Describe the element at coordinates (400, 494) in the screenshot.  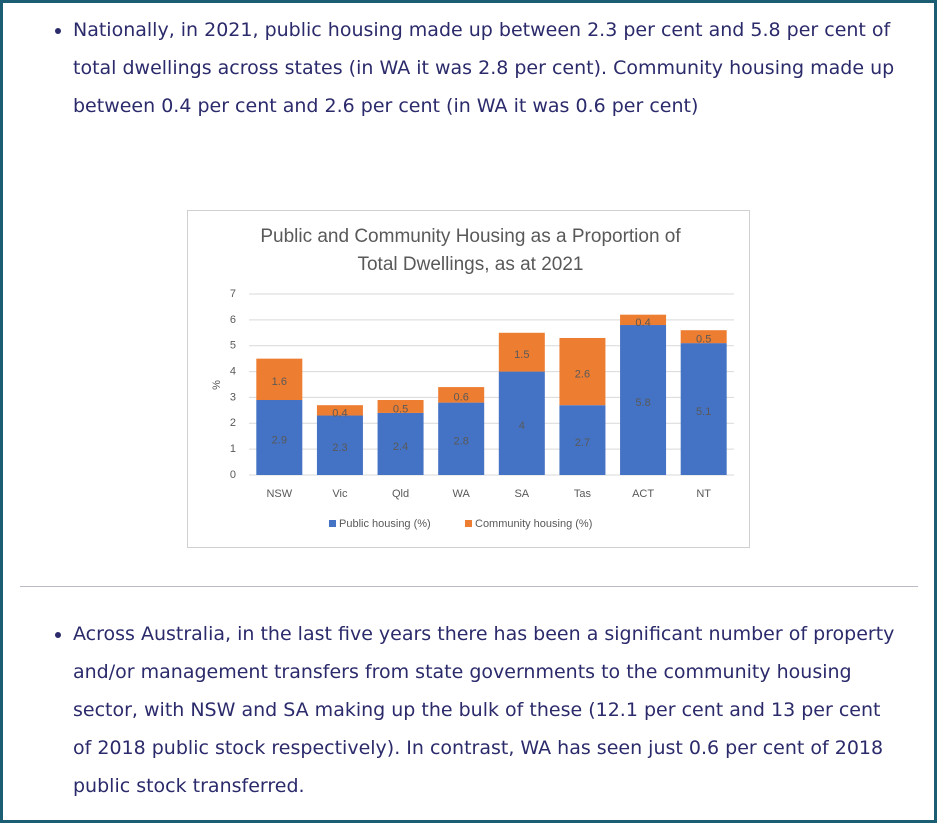
I see `x-tick-label: Qld` at that location.